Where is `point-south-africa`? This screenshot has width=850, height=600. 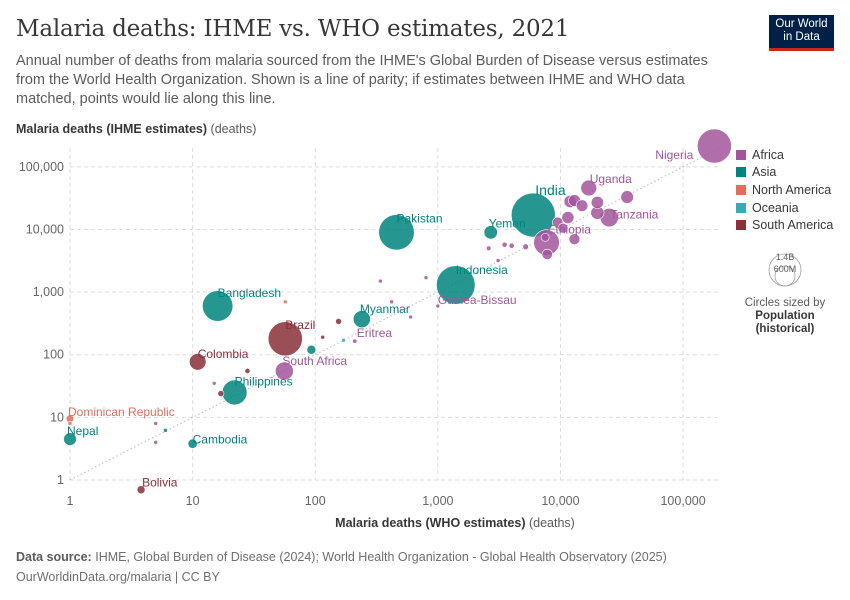 point-south-africa is located at coordinates (284, 371).